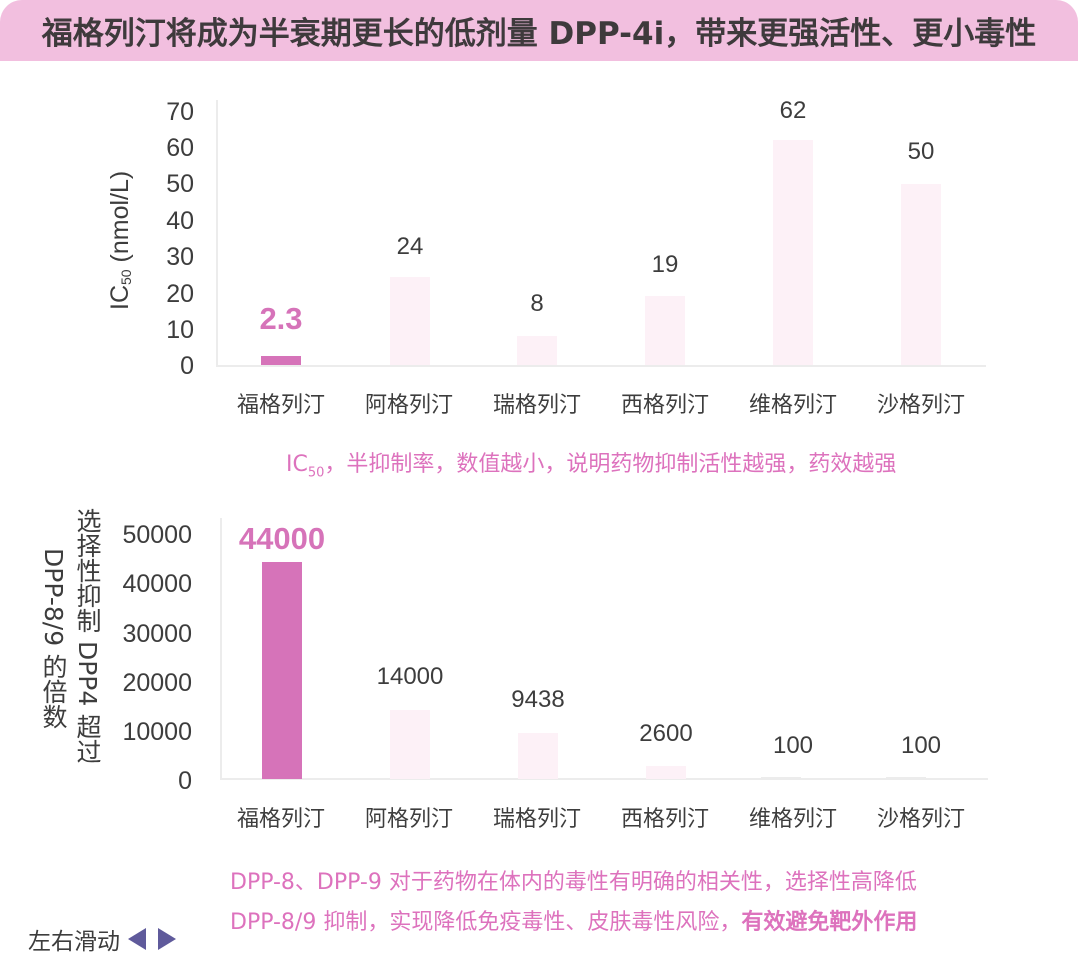 This screenshot has width=1080, height=978. Describe the element at coordinates (538, 699) in the screenshot. I see `value-label: 9438` at that location.